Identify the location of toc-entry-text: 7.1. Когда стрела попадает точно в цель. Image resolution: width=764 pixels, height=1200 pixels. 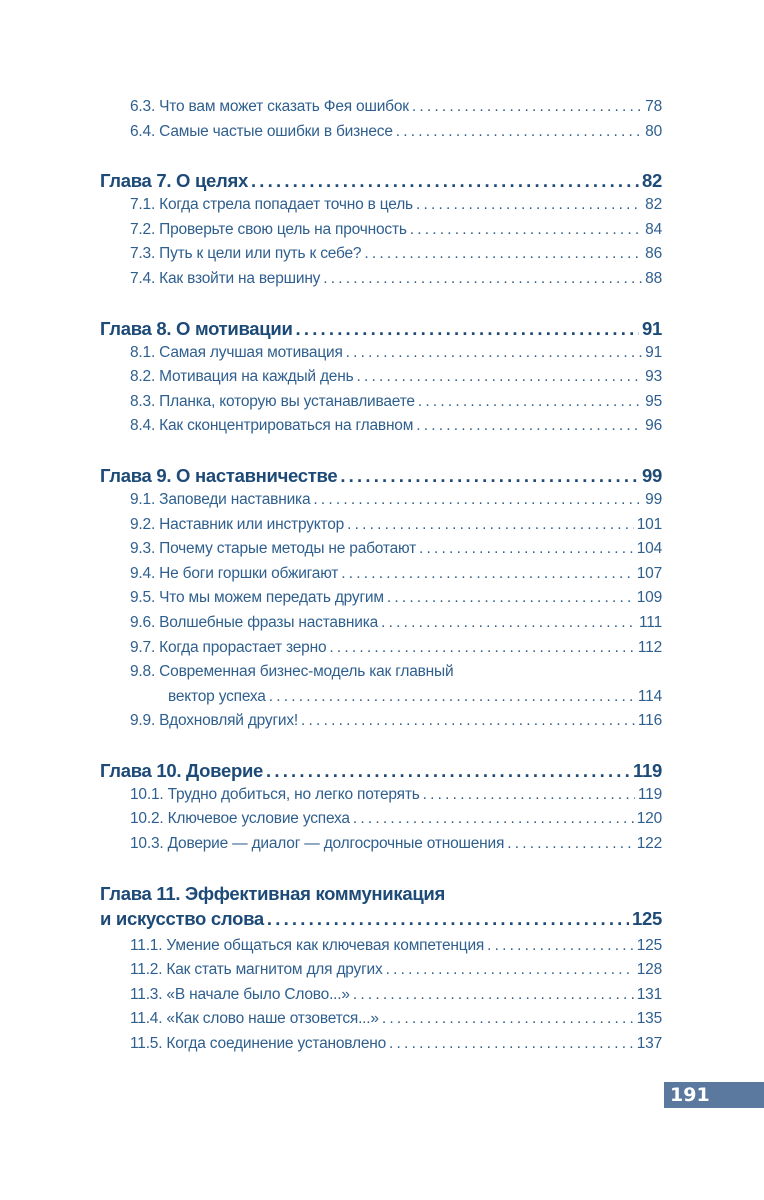
(271, 205).